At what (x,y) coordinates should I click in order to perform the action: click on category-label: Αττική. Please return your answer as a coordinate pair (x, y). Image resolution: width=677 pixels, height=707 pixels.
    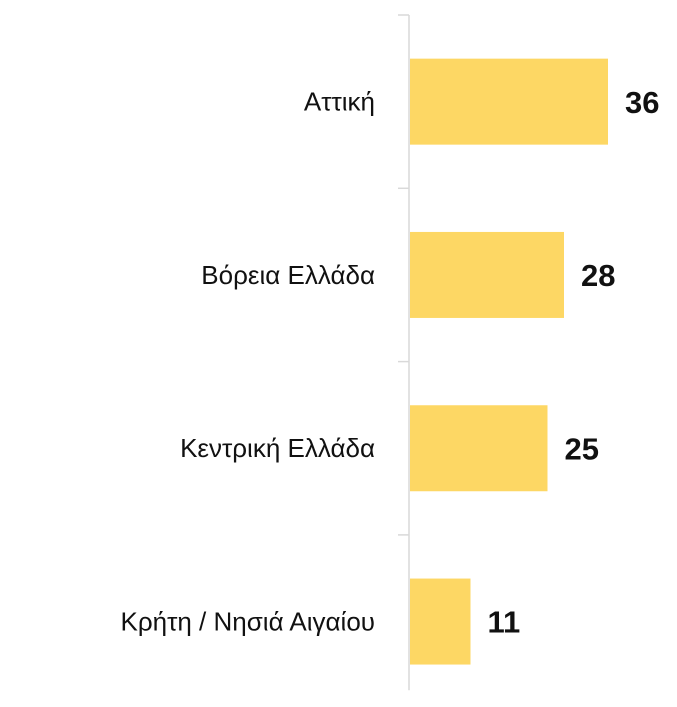
    Looking at the image, I should click on (339, 102).